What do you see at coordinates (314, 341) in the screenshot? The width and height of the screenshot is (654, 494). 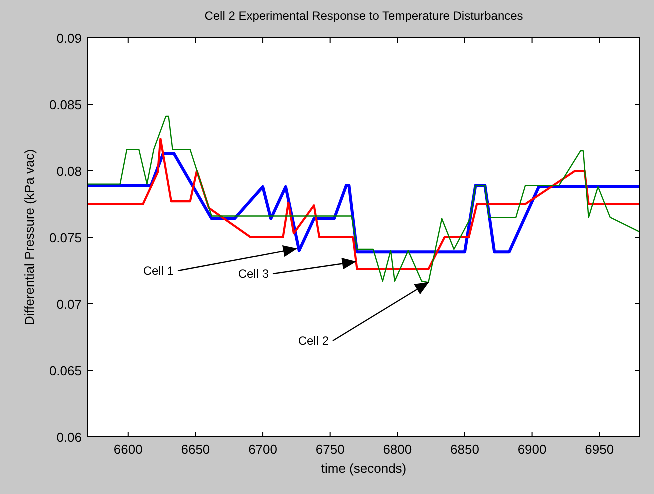 I see `annotation: Cell 2` at bounding box center [314, 341].